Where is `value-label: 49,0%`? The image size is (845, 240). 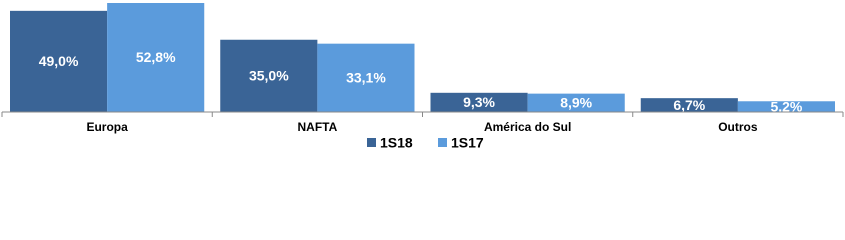 value-label: 49,0% is located at coordinates (59, 61).